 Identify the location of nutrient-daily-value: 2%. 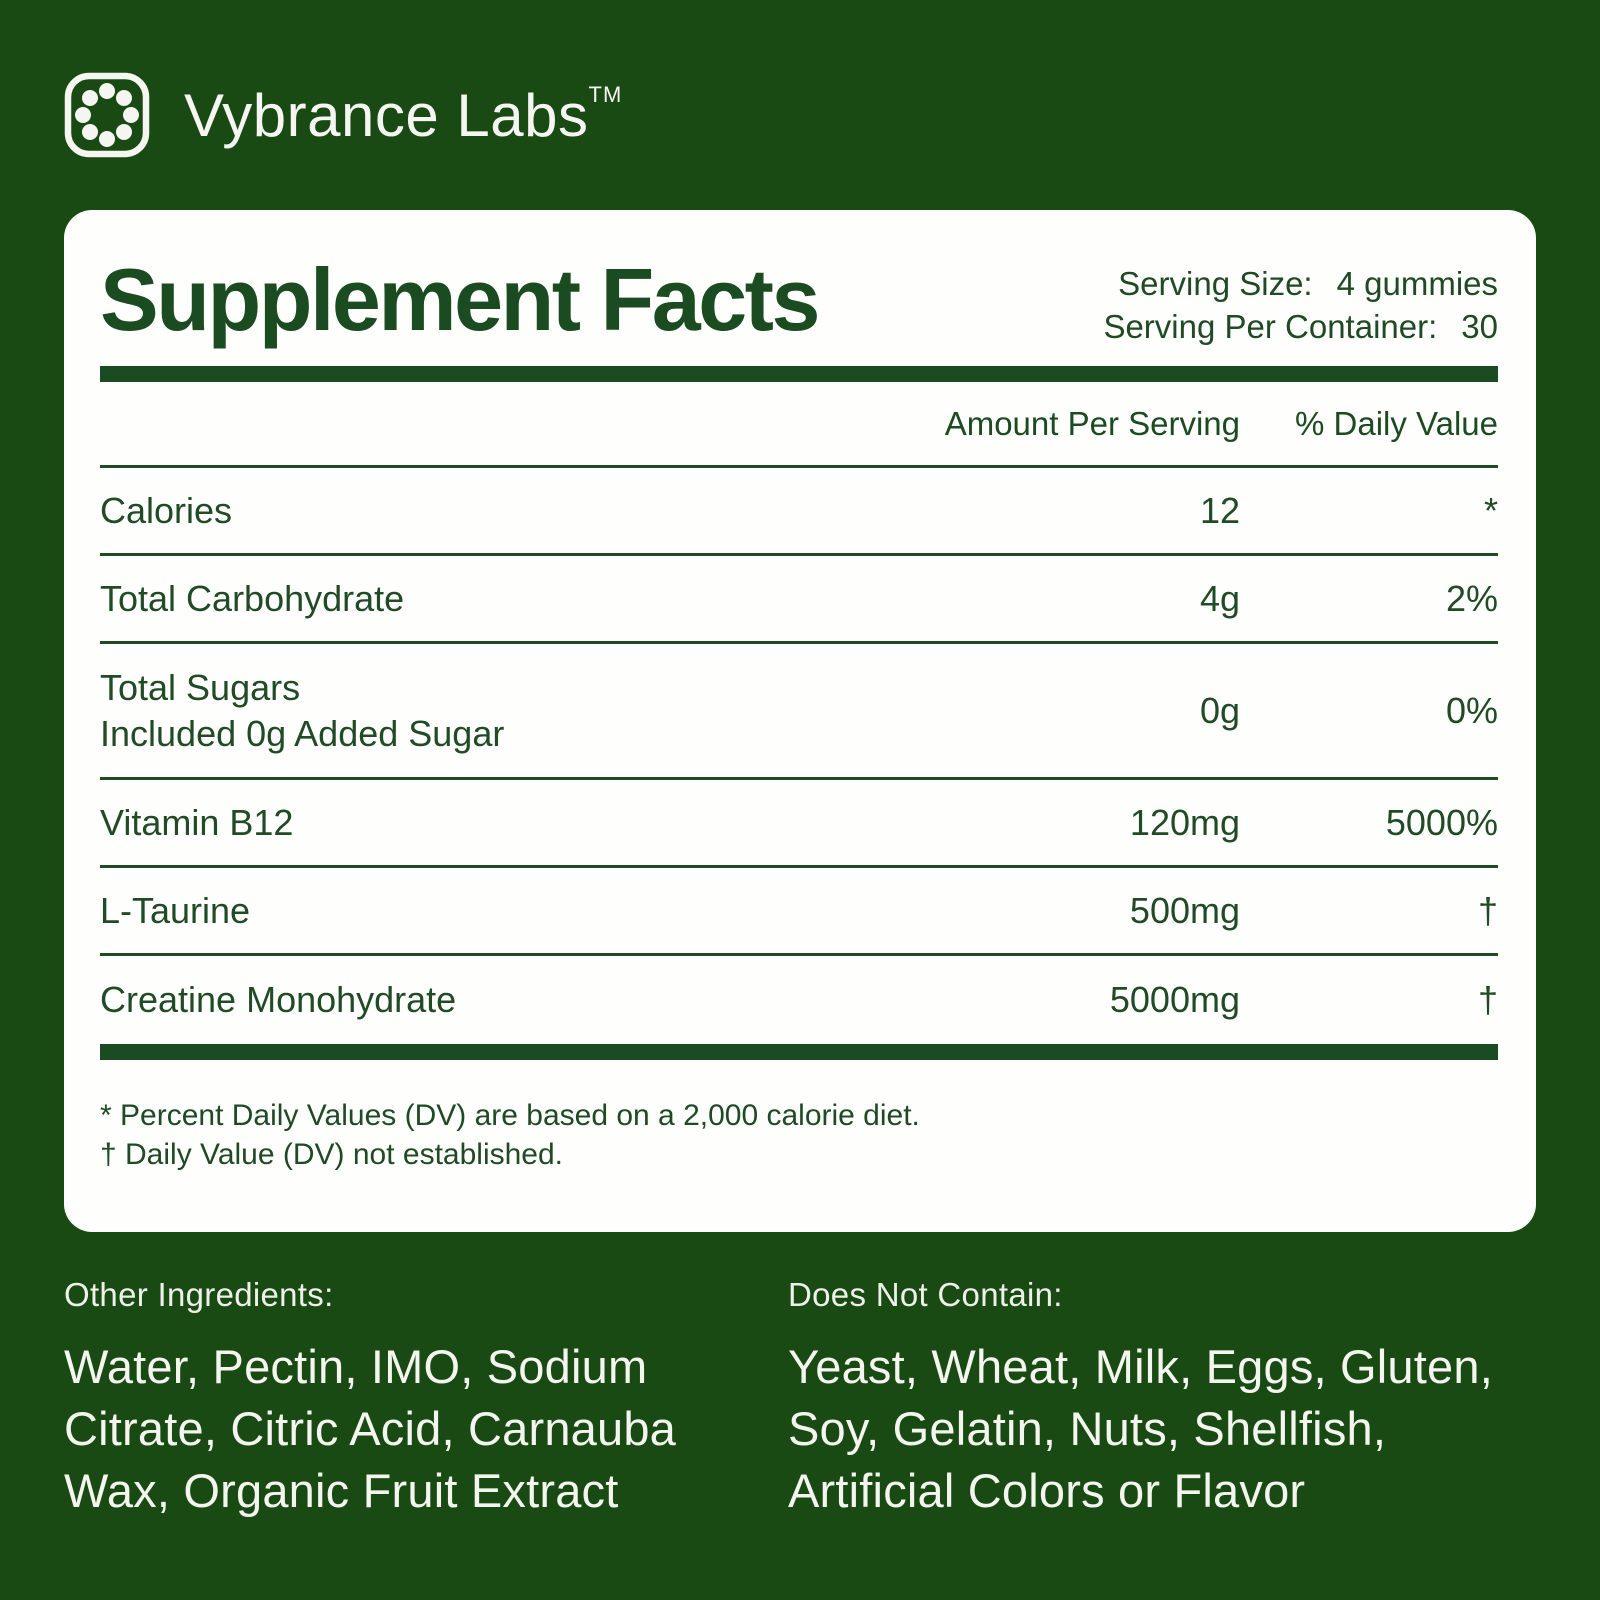
(1471, 598).